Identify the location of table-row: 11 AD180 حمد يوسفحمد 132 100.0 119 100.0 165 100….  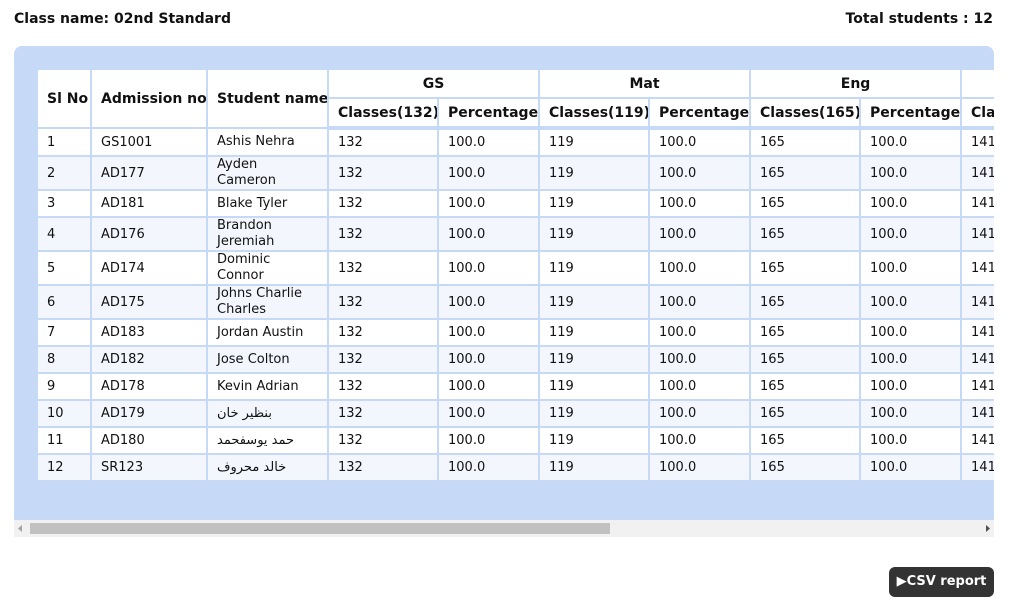
(515, 440).